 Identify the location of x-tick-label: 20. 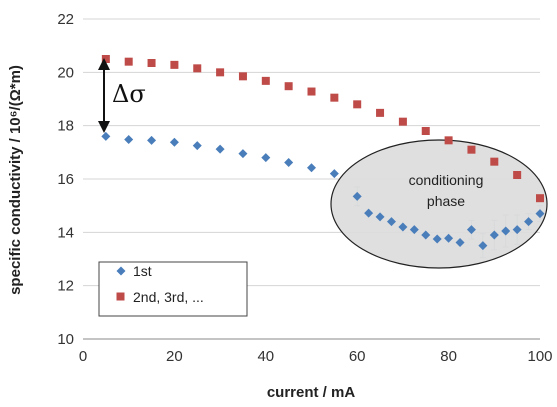
(174, 356).